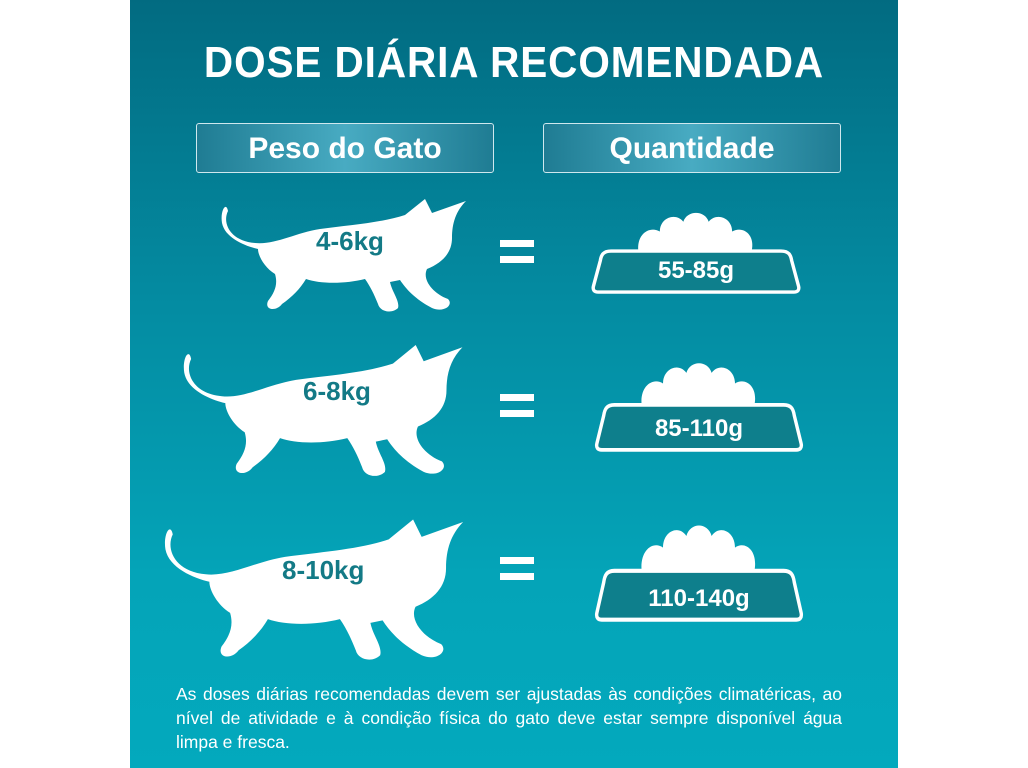 This screenshot has width=1028, height=768. I want to click on quantity-label: 85-110g, so click(699, 428).